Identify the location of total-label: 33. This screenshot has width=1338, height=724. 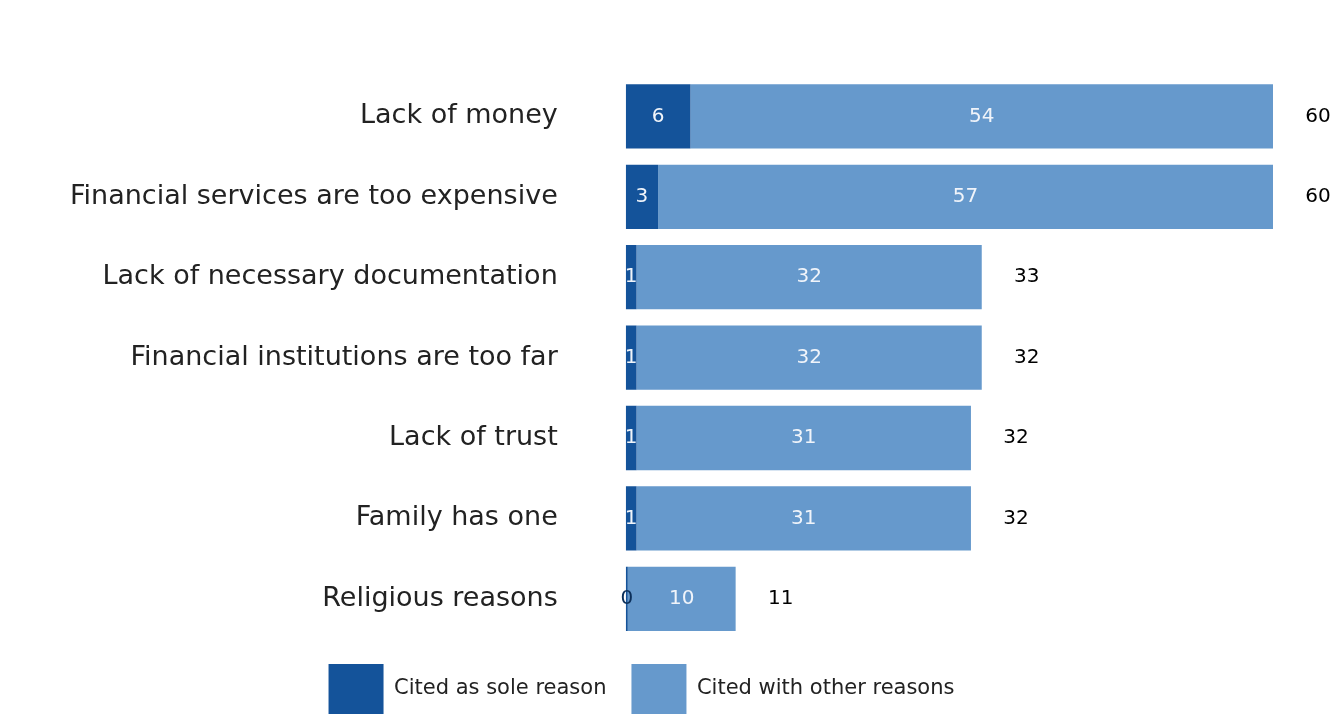
(1027, 275).